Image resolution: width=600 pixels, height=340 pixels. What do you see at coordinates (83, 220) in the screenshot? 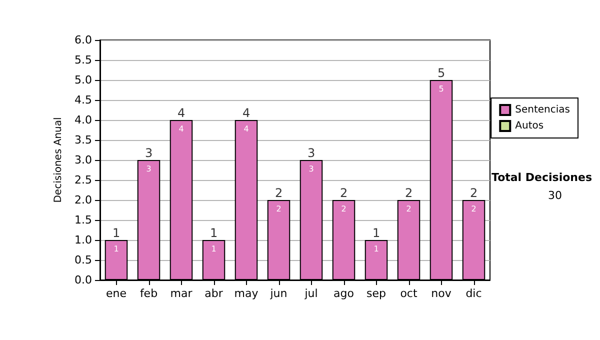
I see `y-tick-label: 1.5` at bounding box center [83, 220].